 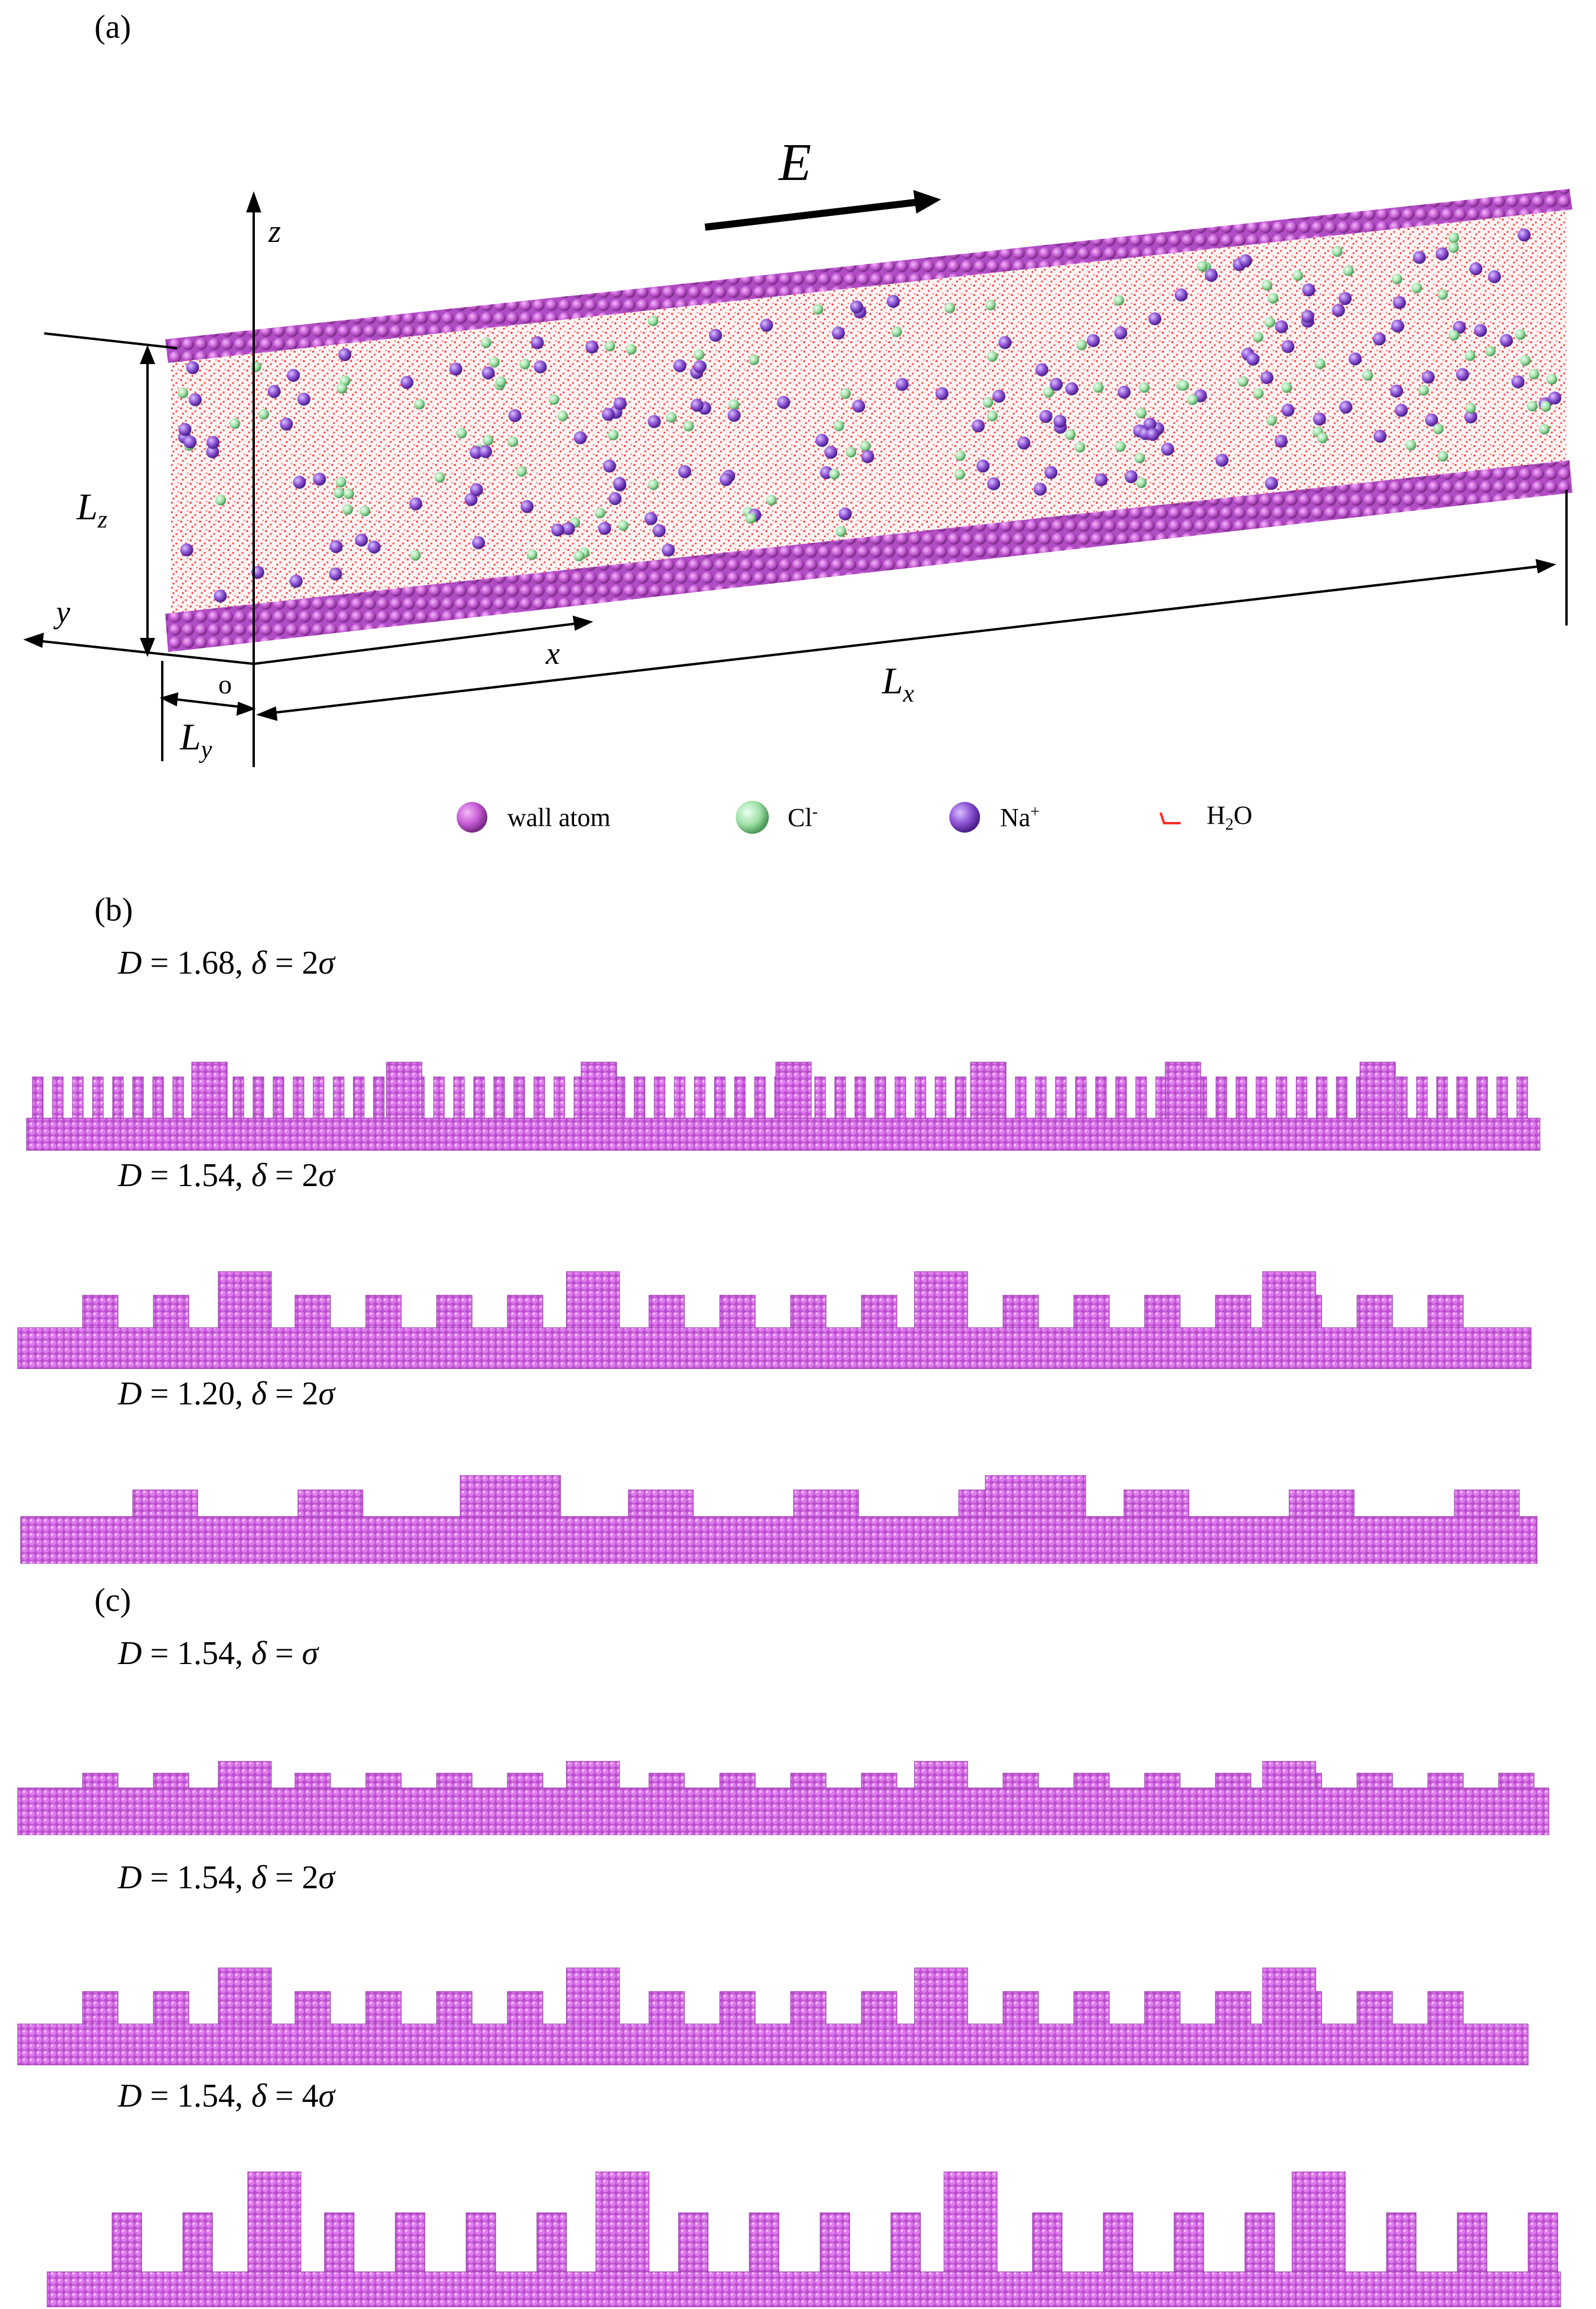 What do you see at coordinates (794, 163) in the screenshot?
I see `field-label: E` at bounding box center [794, 163].